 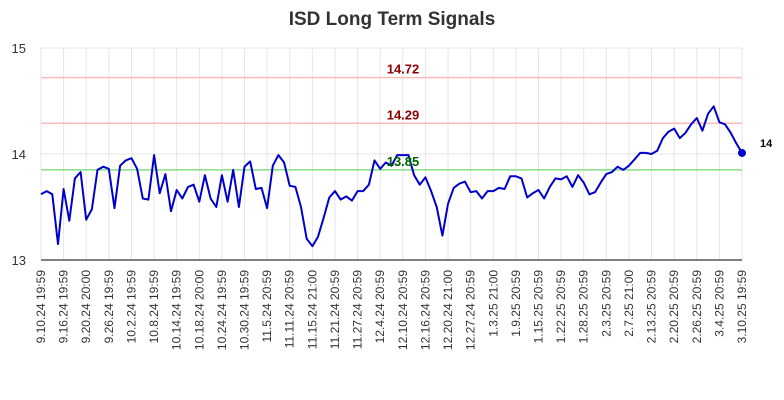 What do you see at coordinates (245, 310) in the screenshot?
I see `x-tick-label: 10.30.24 19:59` at bounding box center [245, 310].